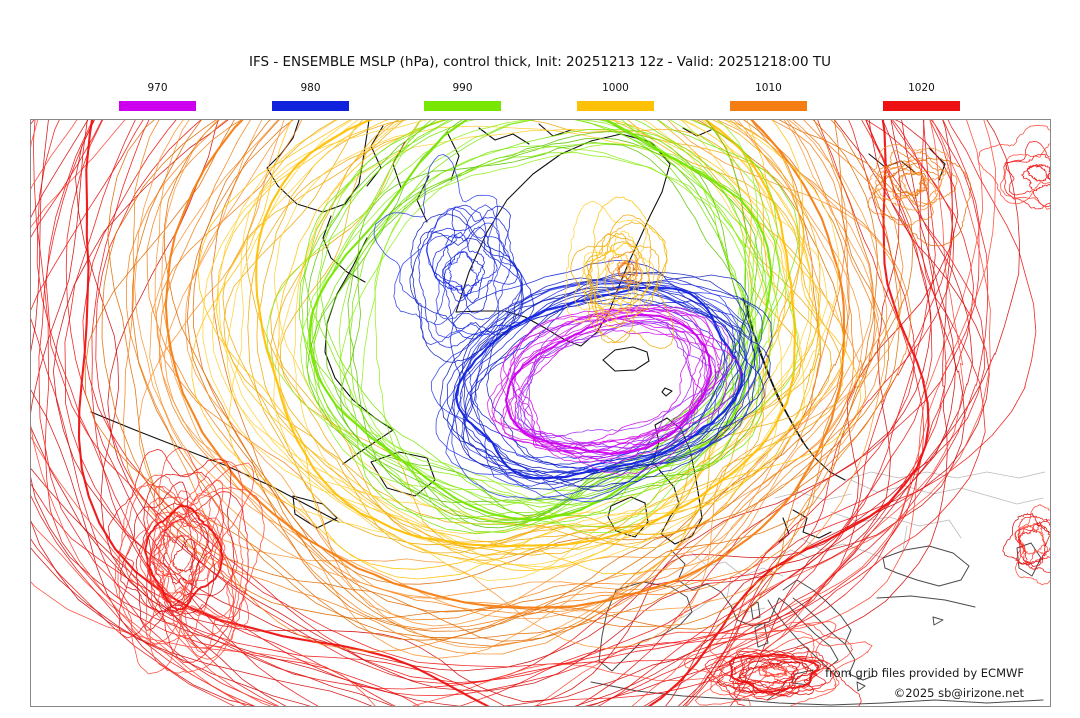 The height and width of the screenshot is (718, 1080). Describe the element at coordinates (615, 88) in the screenshot. I see `legend-label: 1000` at that location.